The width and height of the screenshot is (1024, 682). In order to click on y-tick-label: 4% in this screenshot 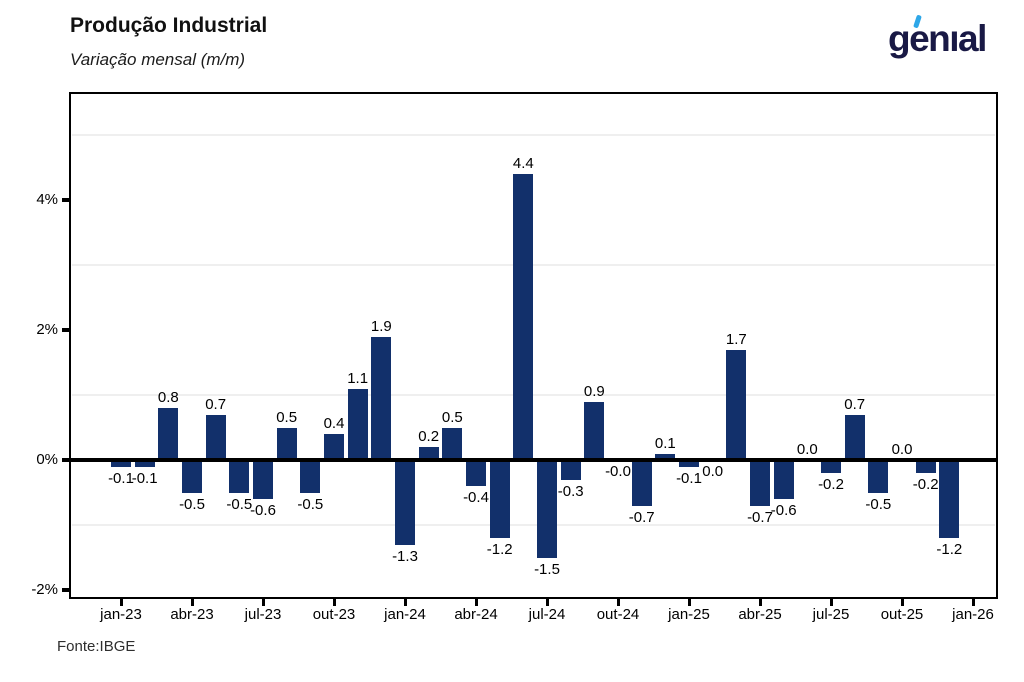, I will do `click(47, 199)`.